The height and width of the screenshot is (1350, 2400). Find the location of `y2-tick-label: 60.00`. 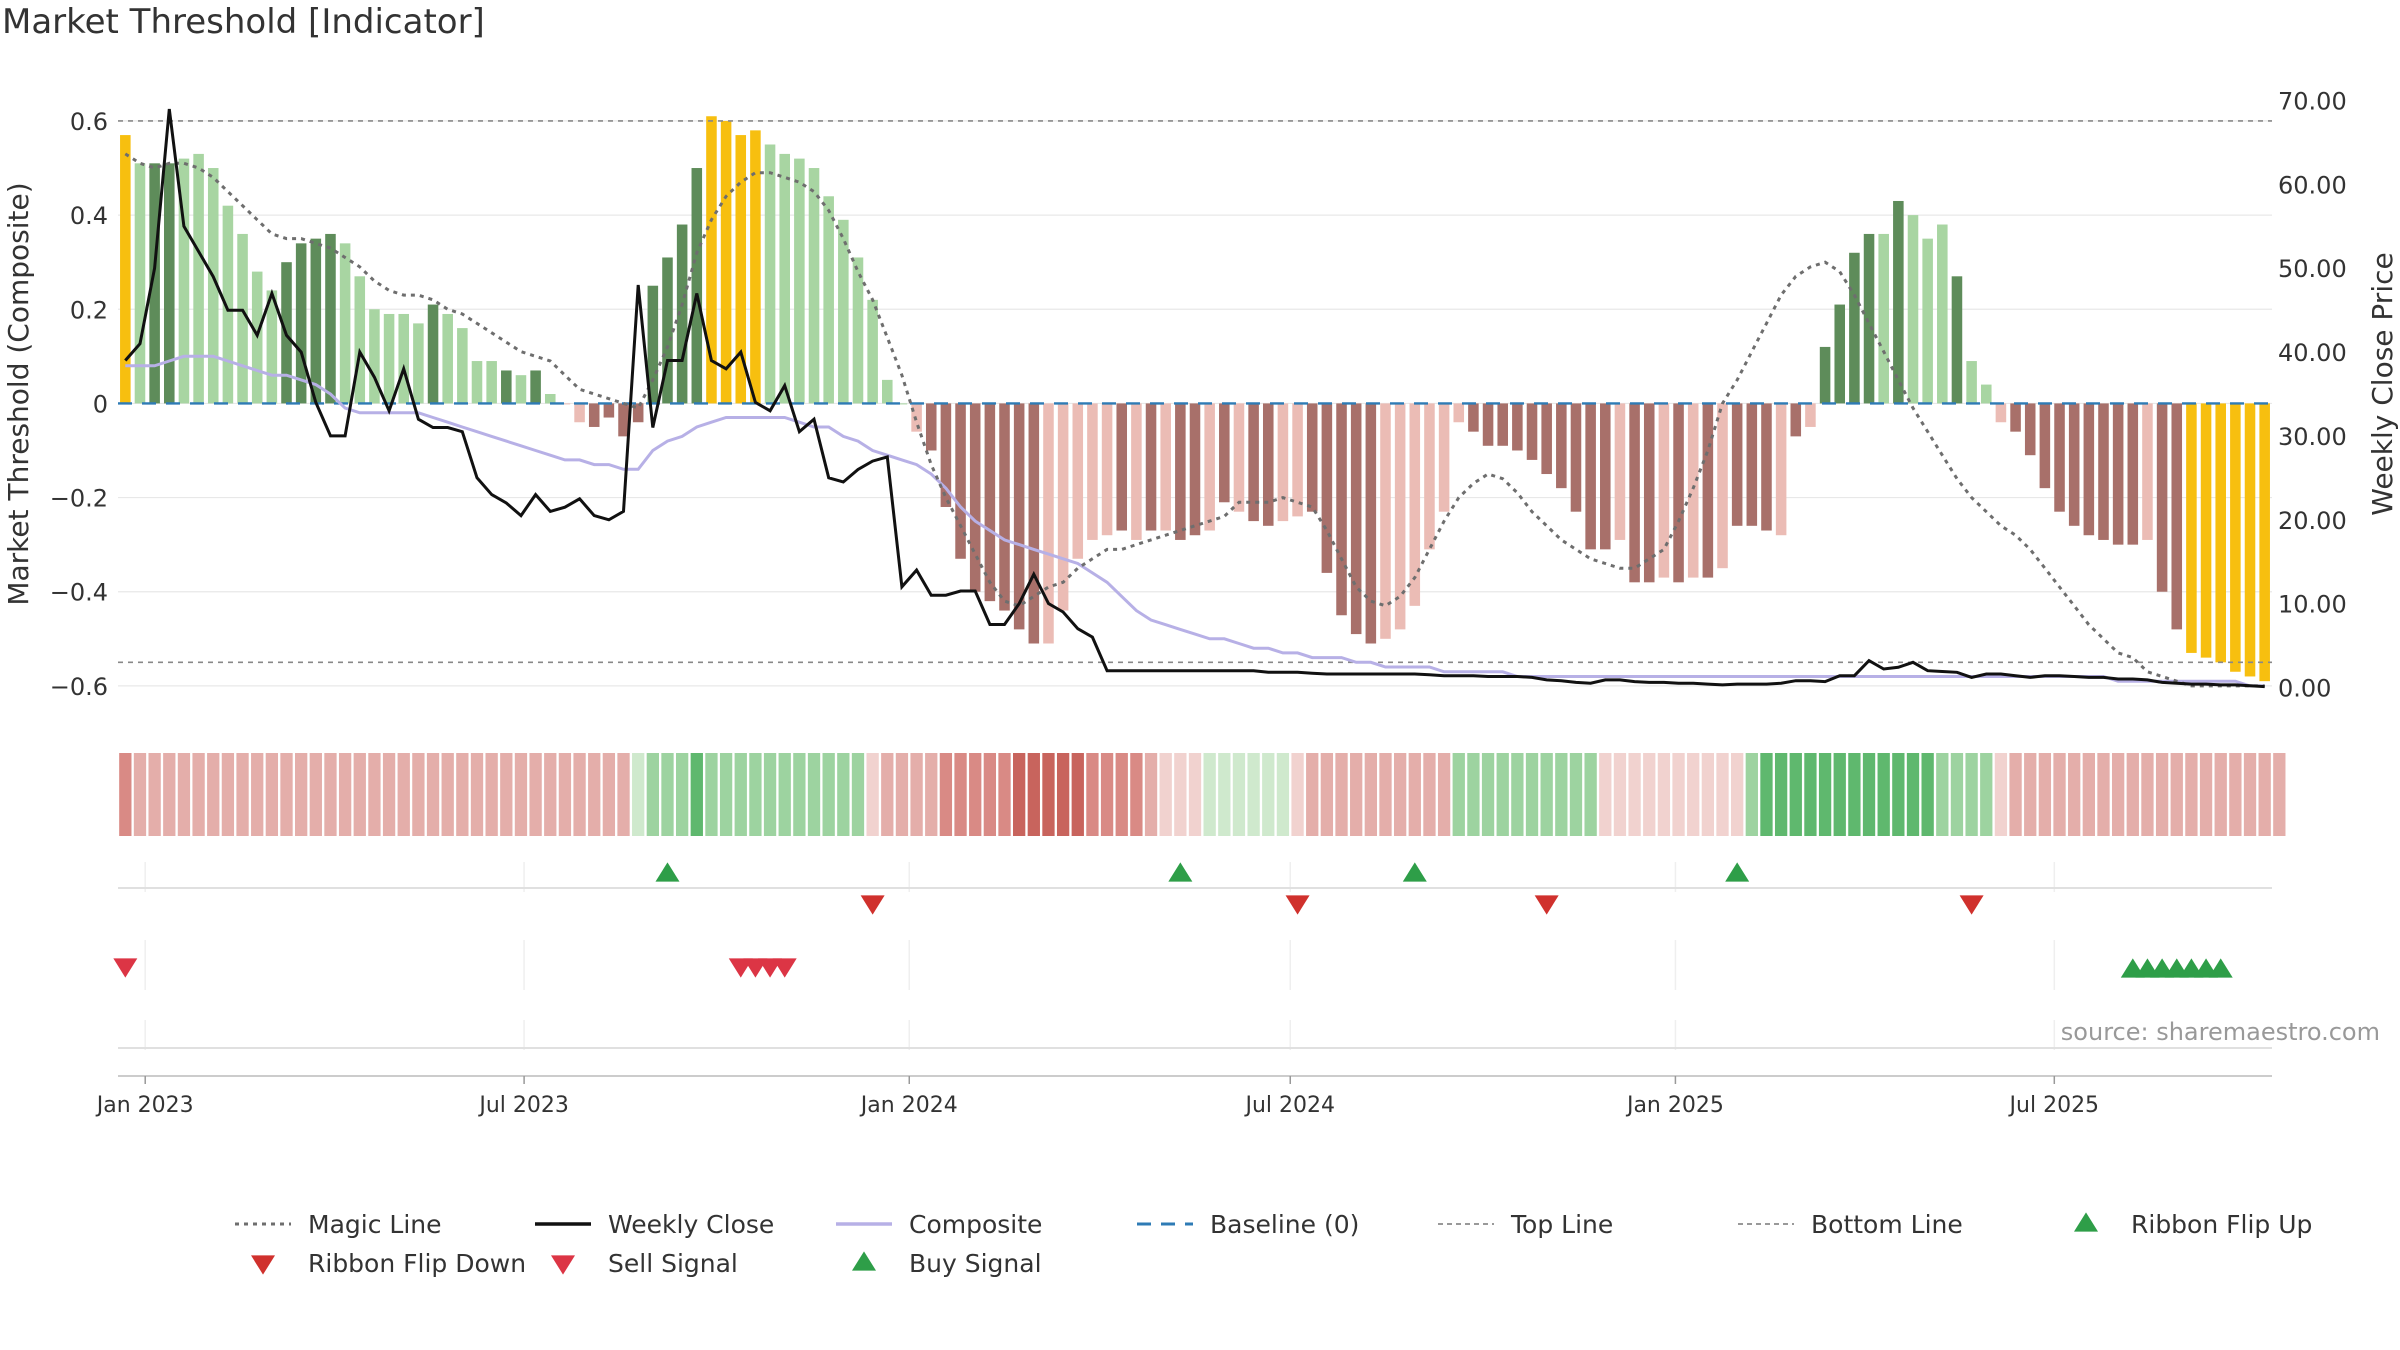

y2-tick-label: 60.00 is located at coordinates (2312, 185).